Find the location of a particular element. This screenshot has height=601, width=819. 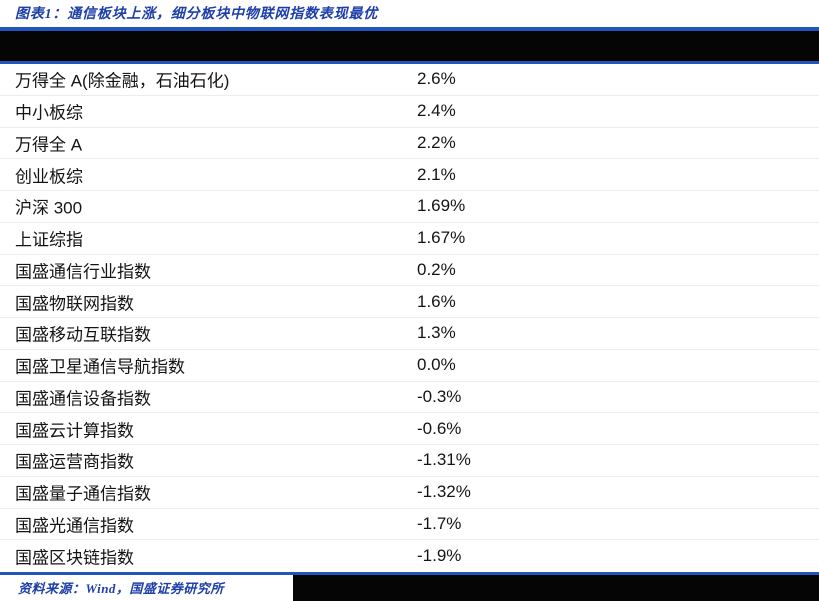

index-return-value: 1.6% is located at coordinates (436, 301).